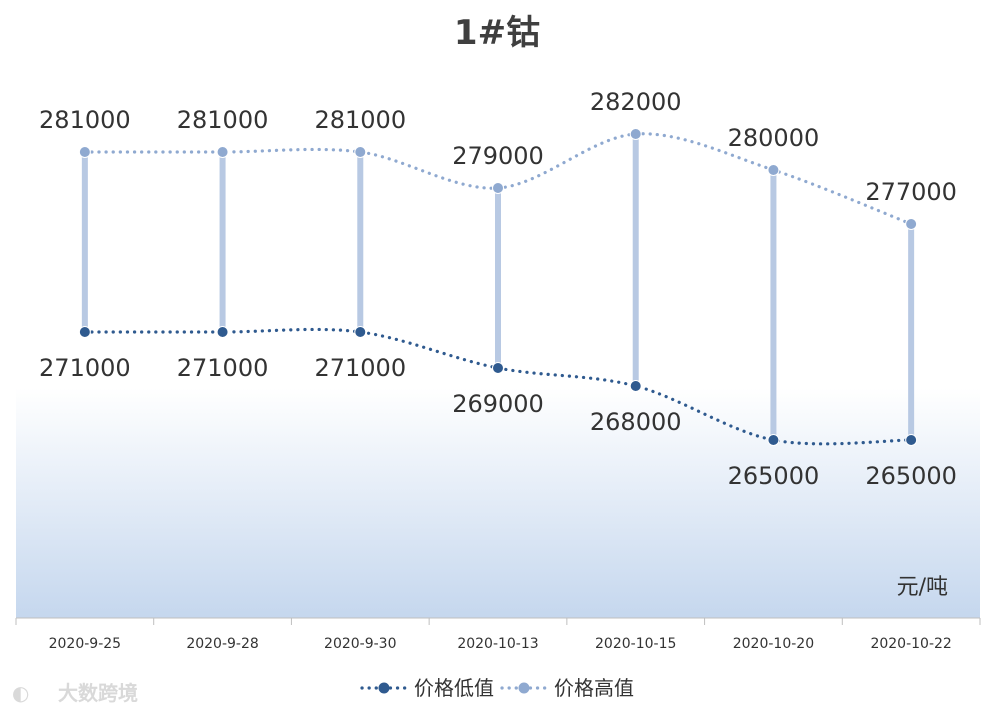  What do you see at coordinates (636, 422) in the screenshot?
I see `data-label-low: 268000` at bounding box center [636, 422].